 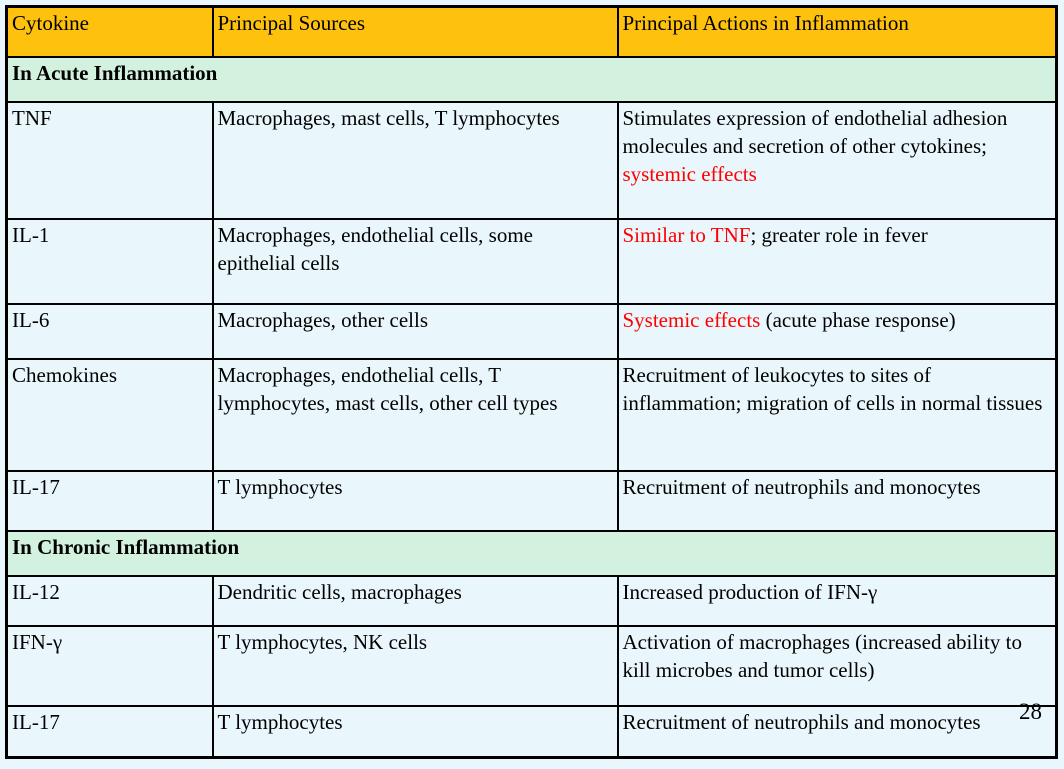 I want to click on actions-text: (acute phase response), so click(x=858, y=319).